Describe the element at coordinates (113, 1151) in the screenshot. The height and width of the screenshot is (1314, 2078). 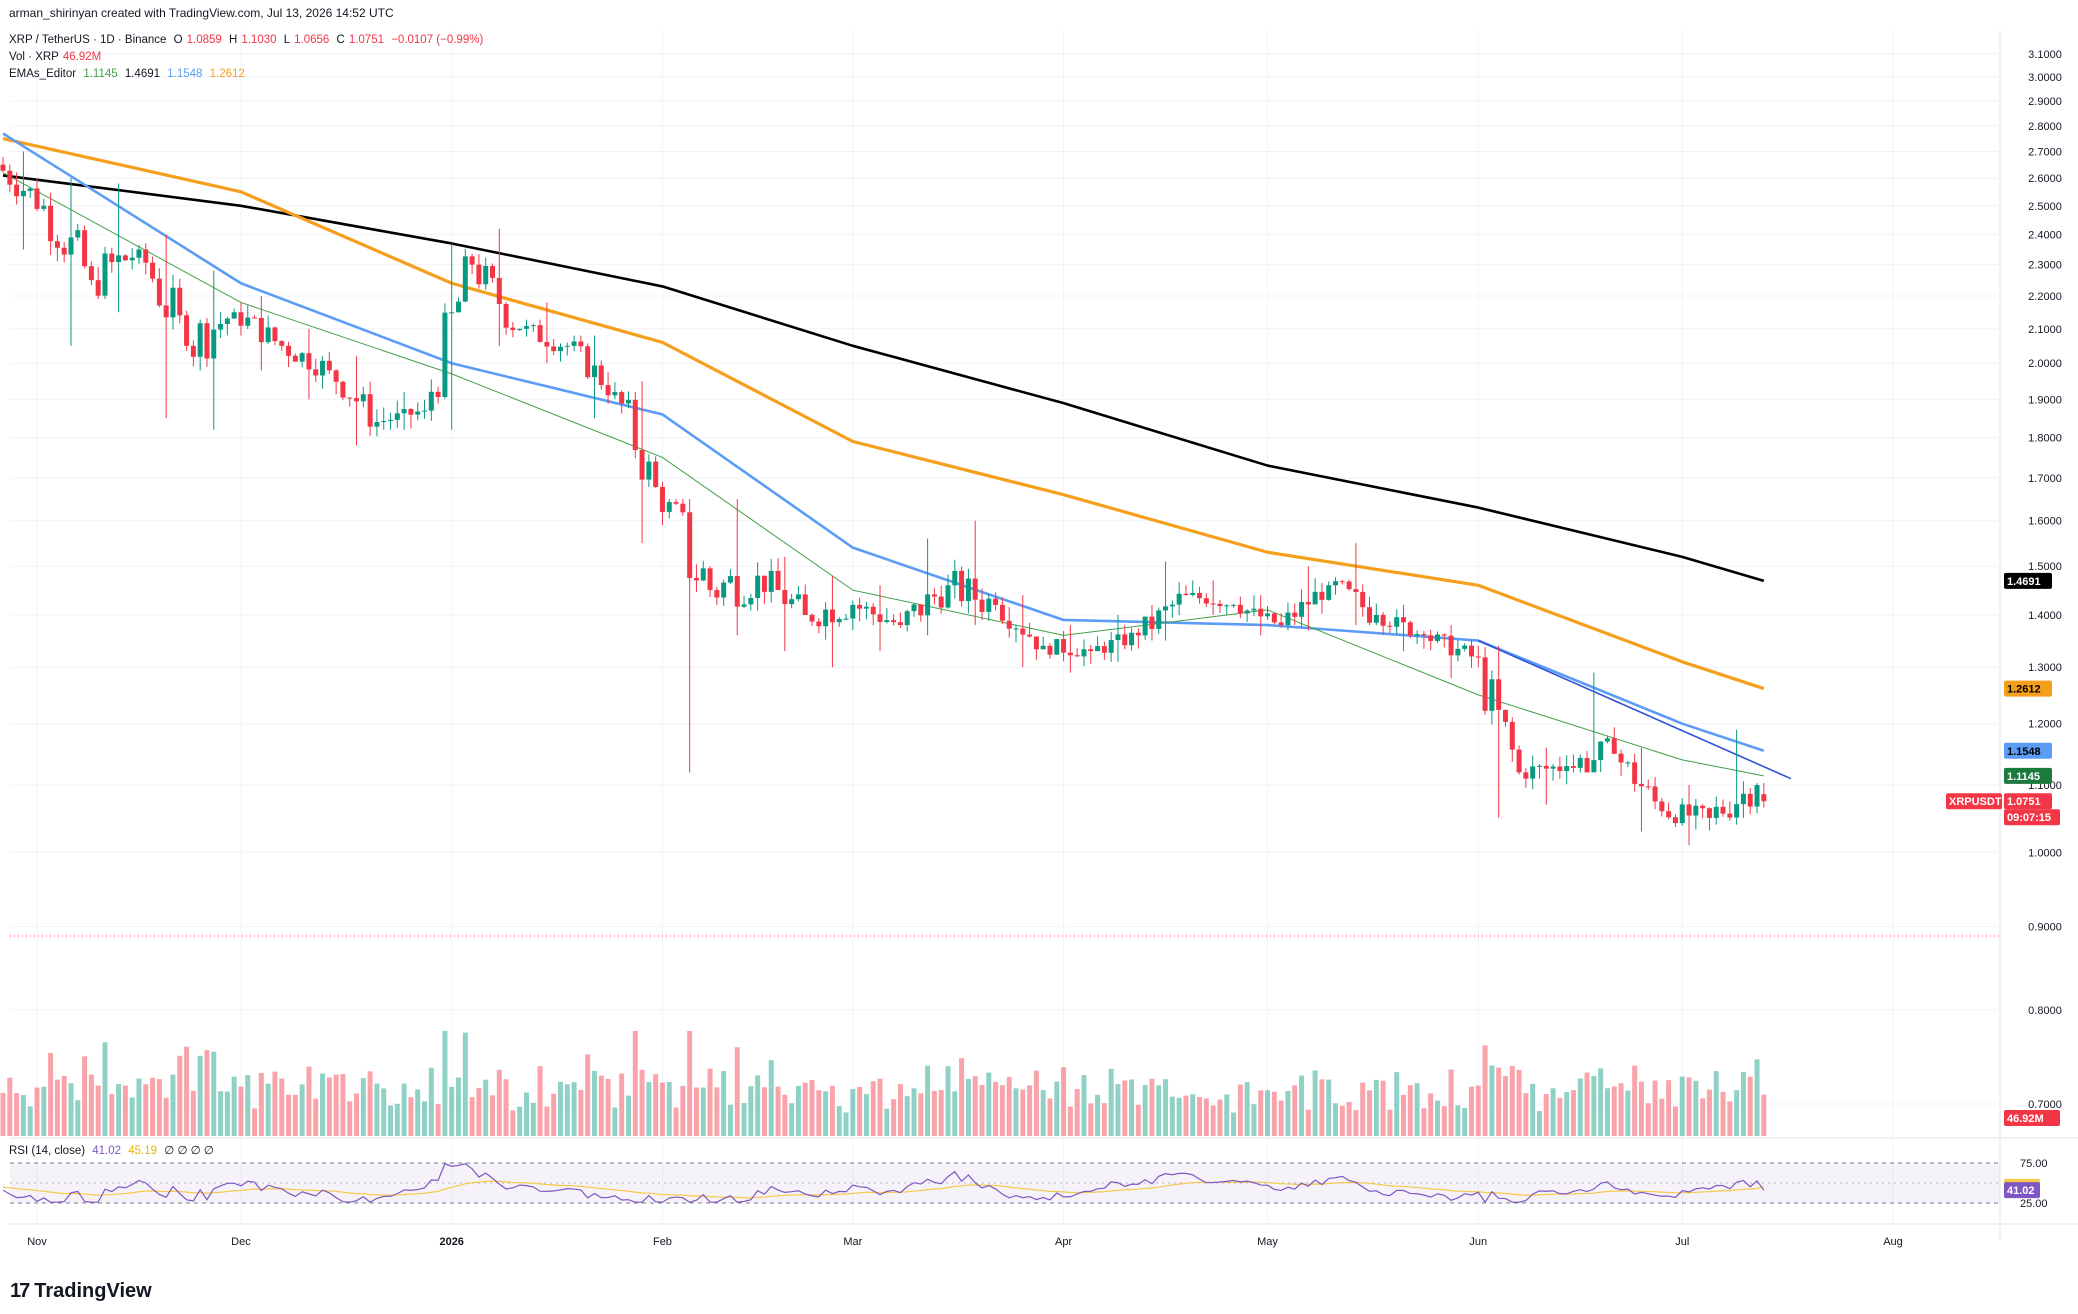
I see `rsi-legend: RSI (14, close) 41.02 45.19 ∅ ∅ ∅ ∅` at that location.